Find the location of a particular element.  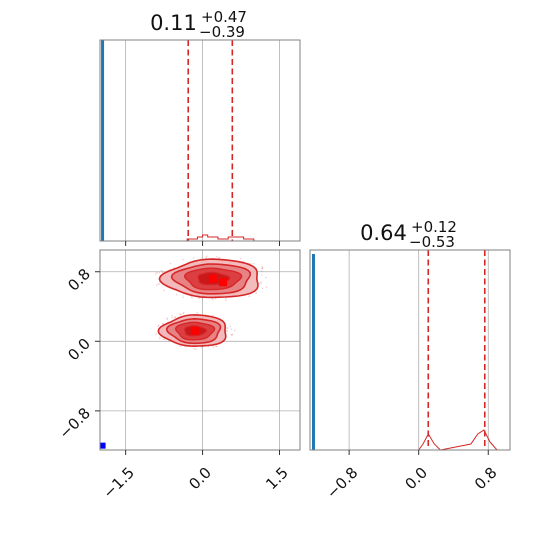

marginal-y-frame is located at coordinates (410, 350).